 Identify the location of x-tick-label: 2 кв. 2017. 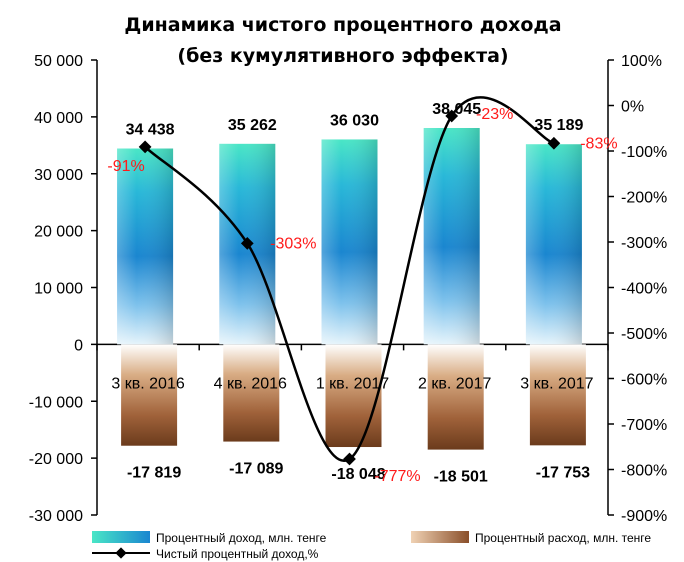
(454, 383).